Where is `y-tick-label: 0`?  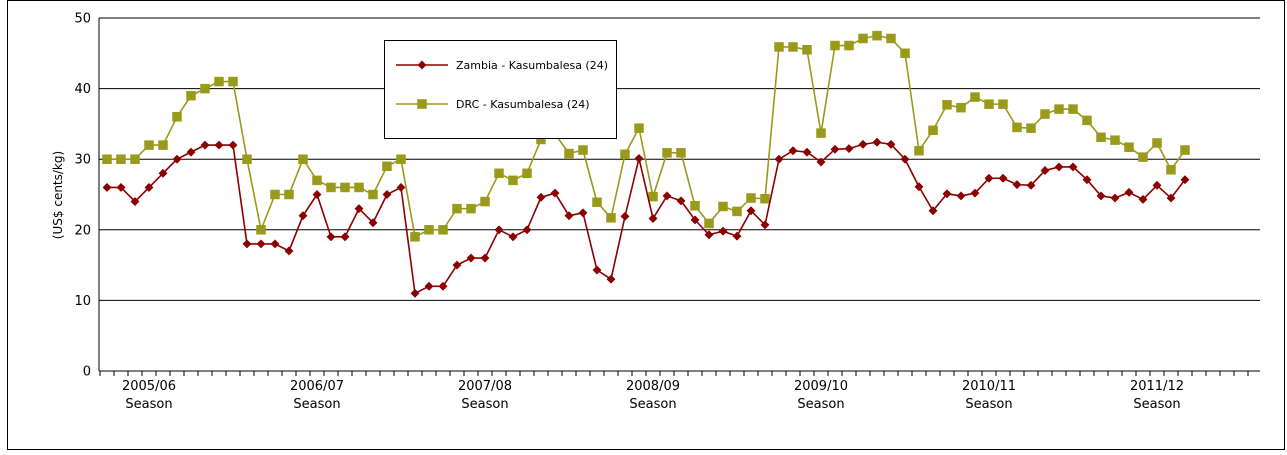
y-tick-label: 0 is located at coordinates (87, 372).